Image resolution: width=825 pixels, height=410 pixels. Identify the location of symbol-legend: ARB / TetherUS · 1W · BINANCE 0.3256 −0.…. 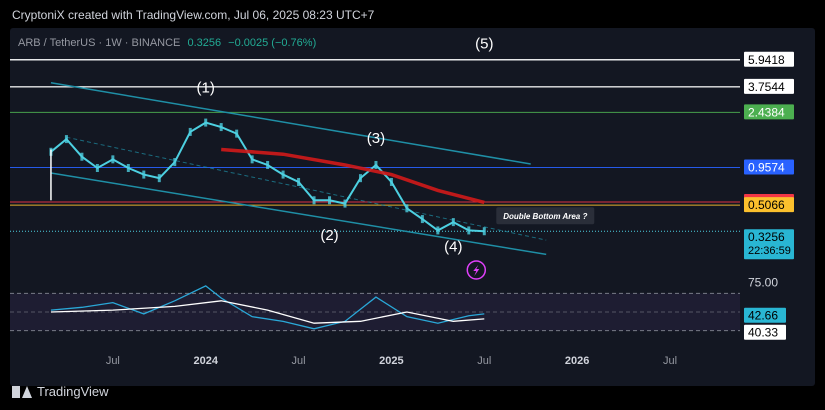
(167, 43).